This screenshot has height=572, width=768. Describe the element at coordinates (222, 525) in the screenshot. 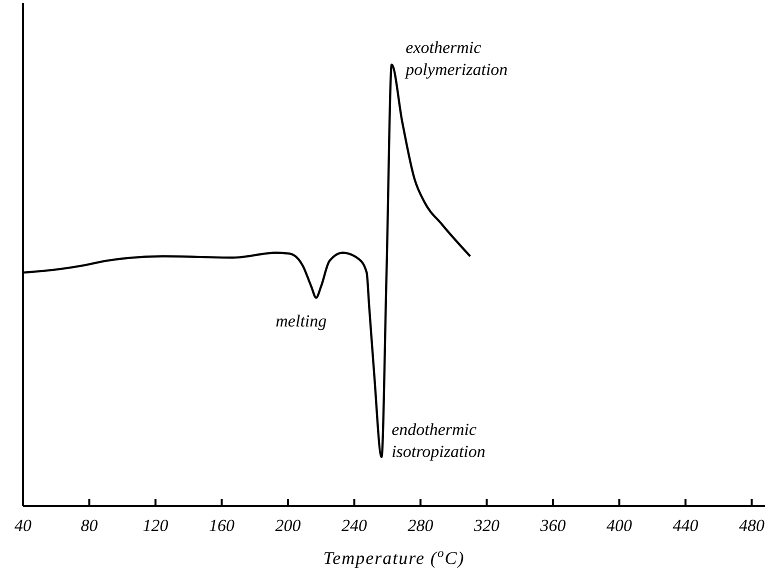

I see `x-tick-label: 160` at that location.